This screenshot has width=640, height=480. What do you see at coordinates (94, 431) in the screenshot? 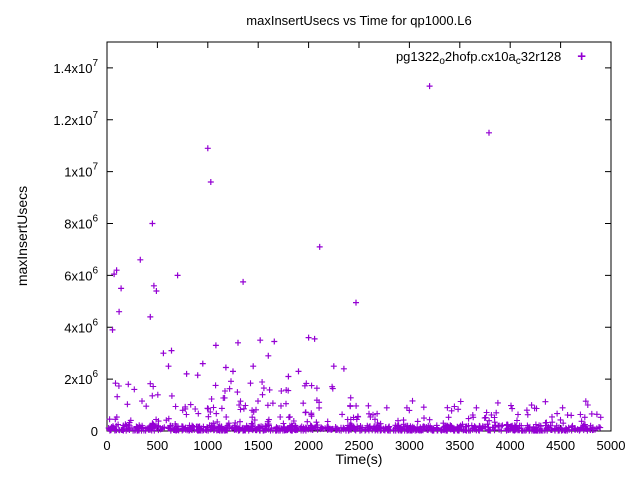
I see `y-tick-label: 0` at bounding box center [94, 431].